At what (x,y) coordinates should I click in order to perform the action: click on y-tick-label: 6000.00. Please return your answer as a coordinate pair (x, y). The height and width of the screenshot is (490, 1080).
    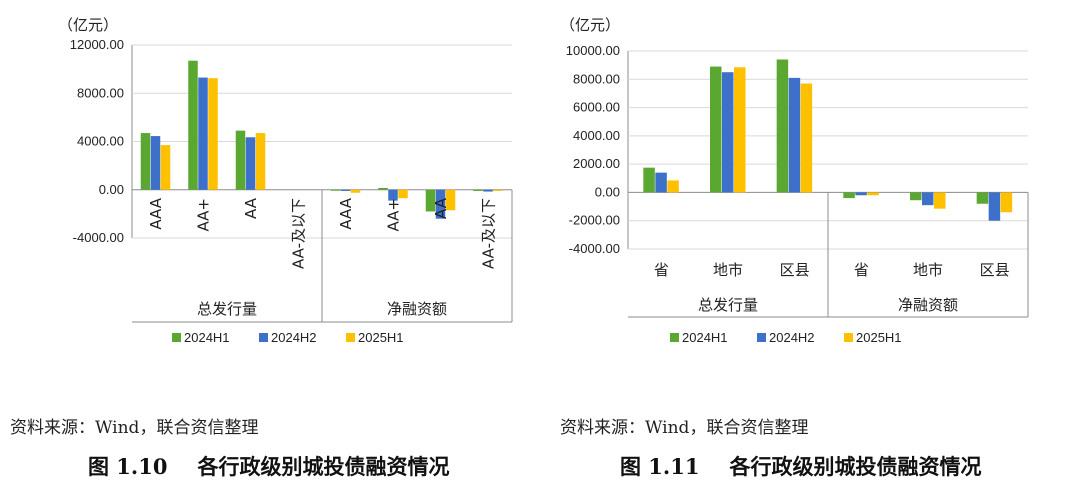
    Looking at the image, I should click on (596, 107).